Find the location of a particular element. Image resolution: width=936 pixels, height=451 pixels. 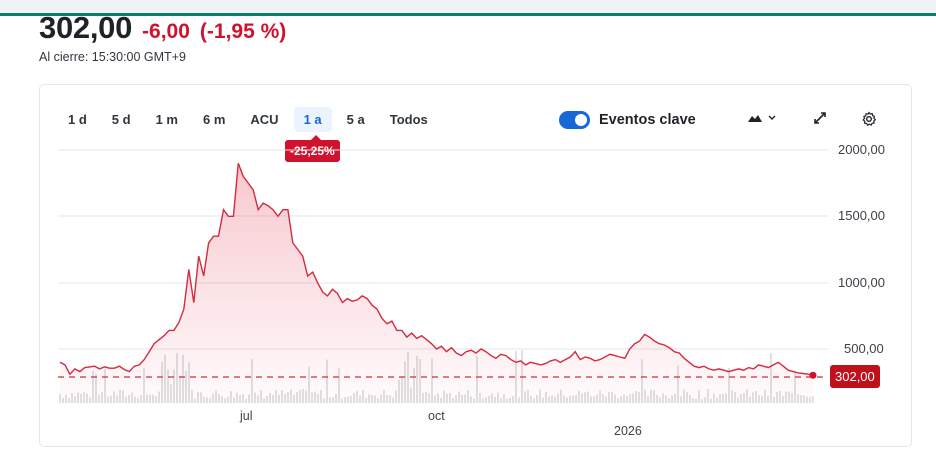

key-events-control: Eventos clave is located at coordinates (627, 120).